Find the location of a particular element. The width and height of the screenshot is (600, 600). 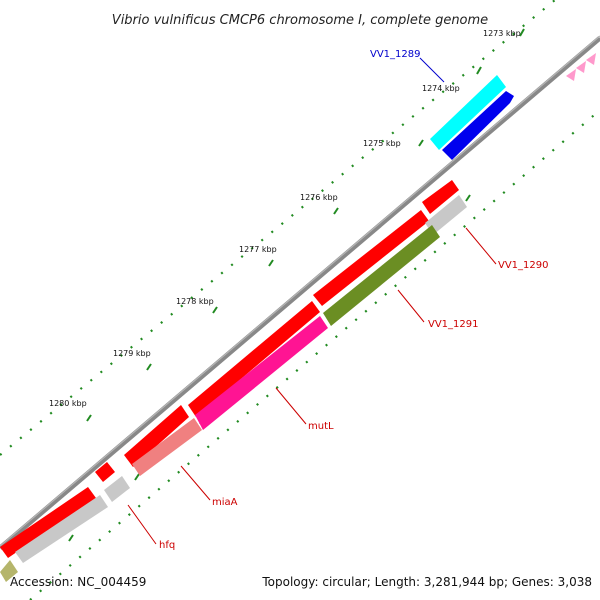

gene-hfq is located at coordinates (117, 489).